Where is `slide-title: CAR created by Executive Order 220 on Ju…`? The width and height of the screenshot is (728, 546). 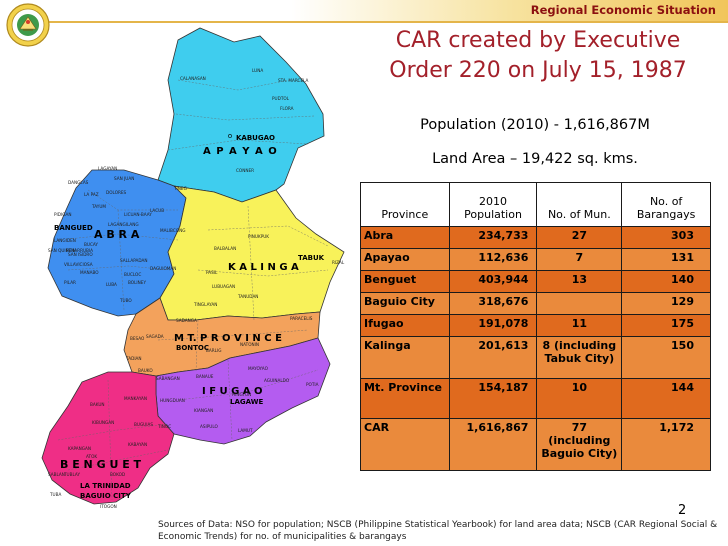 slide-title: CAR created by Executive Order 220 on Ju… is located at coordinates (538, 56).